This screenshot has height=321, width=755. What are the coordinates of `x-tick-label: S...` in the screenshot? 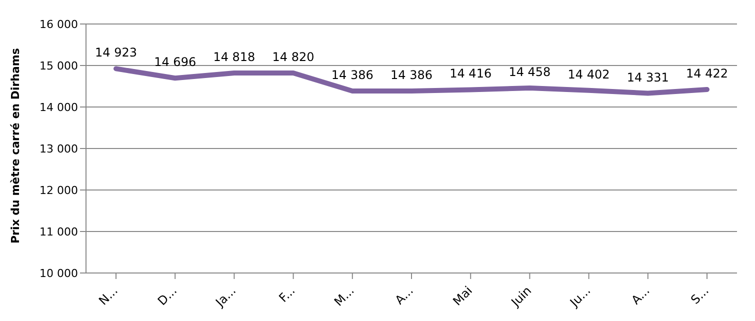 It's located at (700, 295).